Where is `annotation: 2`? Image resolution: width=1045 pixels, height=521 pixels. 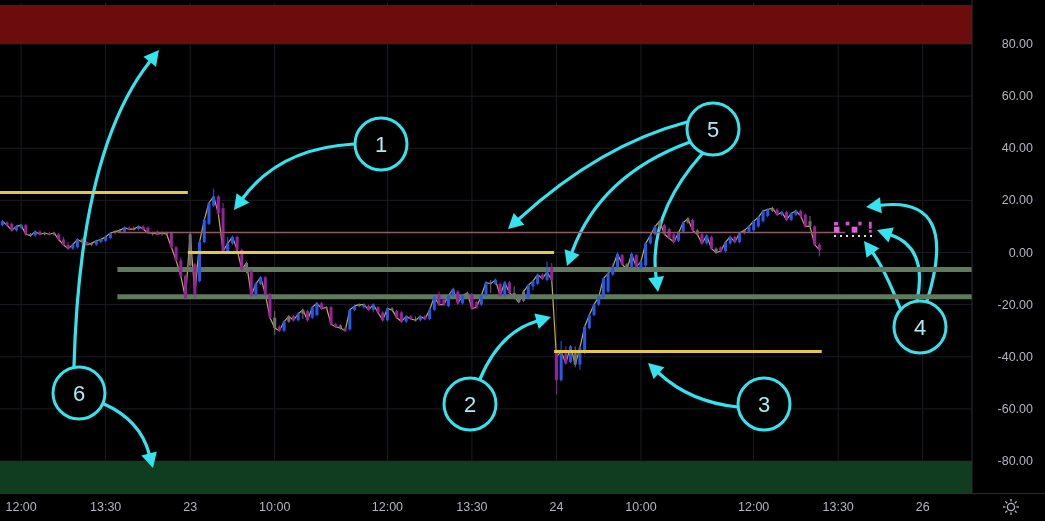 annotation: 2 is located at coordinates (470, 404).